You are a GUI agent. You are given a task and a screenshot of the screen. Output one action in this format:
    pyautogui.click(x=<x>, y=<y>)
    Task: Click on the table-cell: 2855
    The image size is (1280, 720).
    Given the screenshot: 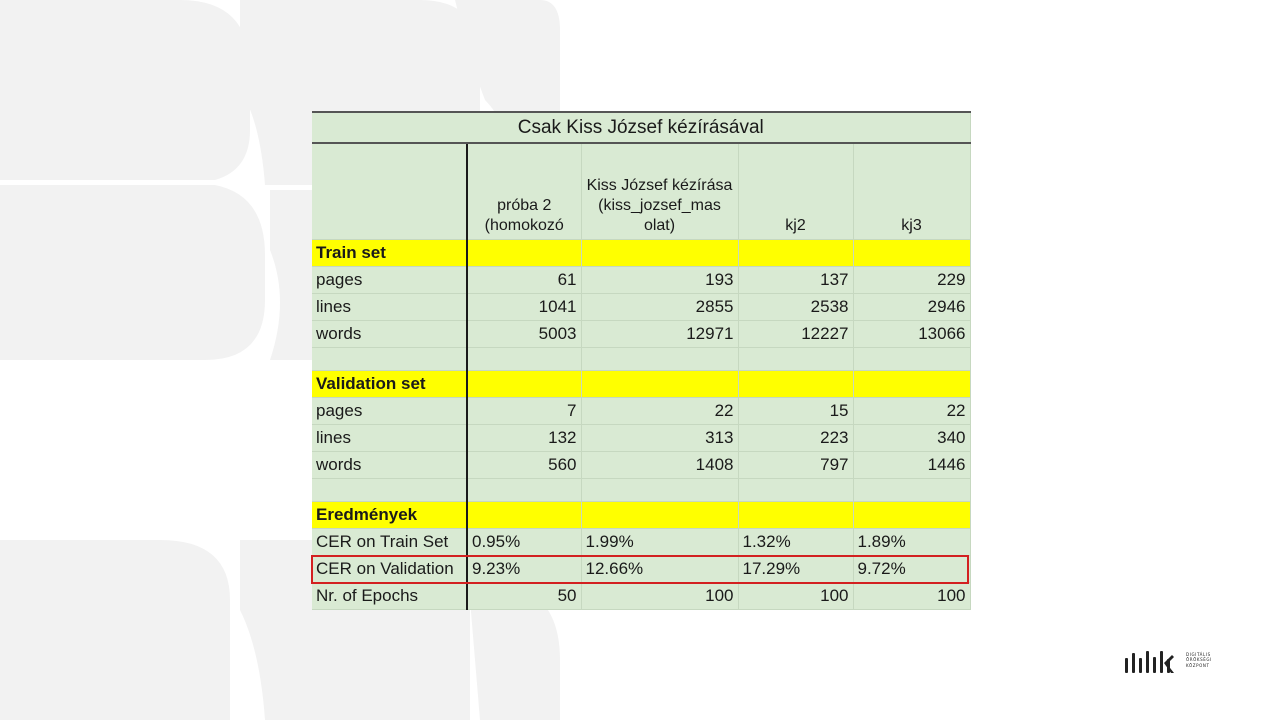 What is the action you would take?
    pyautogui.click(x=660, y=307)
    